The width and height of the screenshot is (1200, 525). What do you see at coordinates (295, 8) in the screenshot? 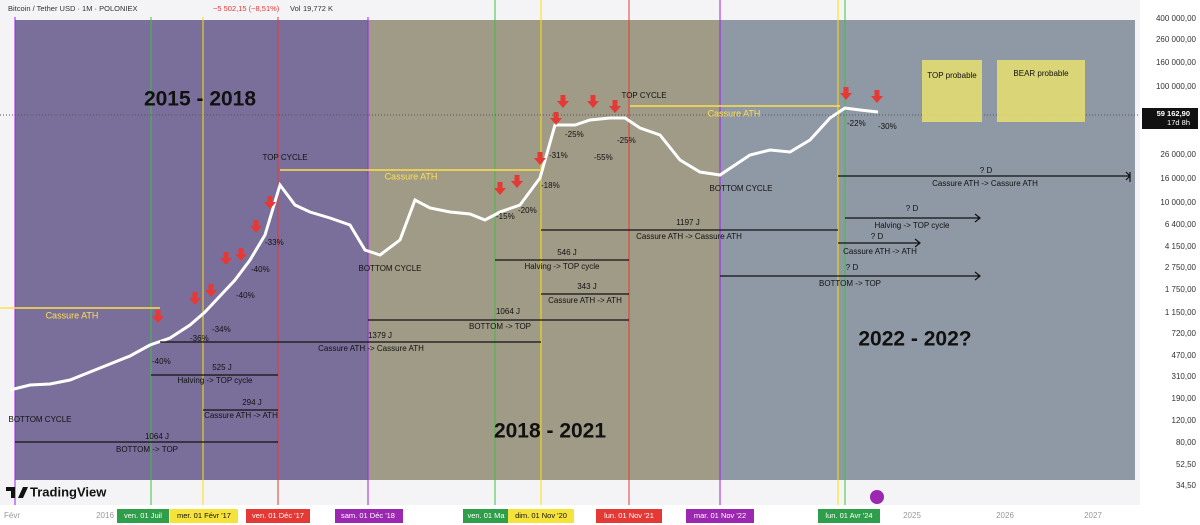
I see `vol-label: Vol` at bounding box center [295, 8].